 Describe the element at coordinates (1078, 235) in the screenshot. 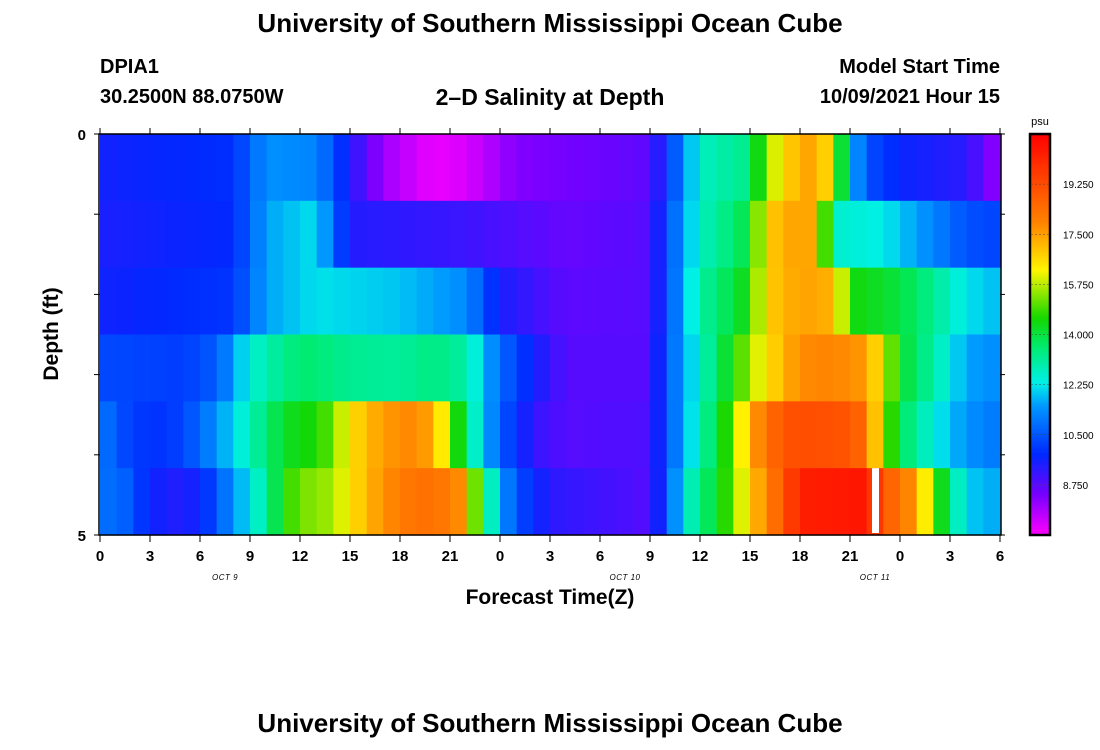

I see `colorbar-tick-label: 17.500` at that location.